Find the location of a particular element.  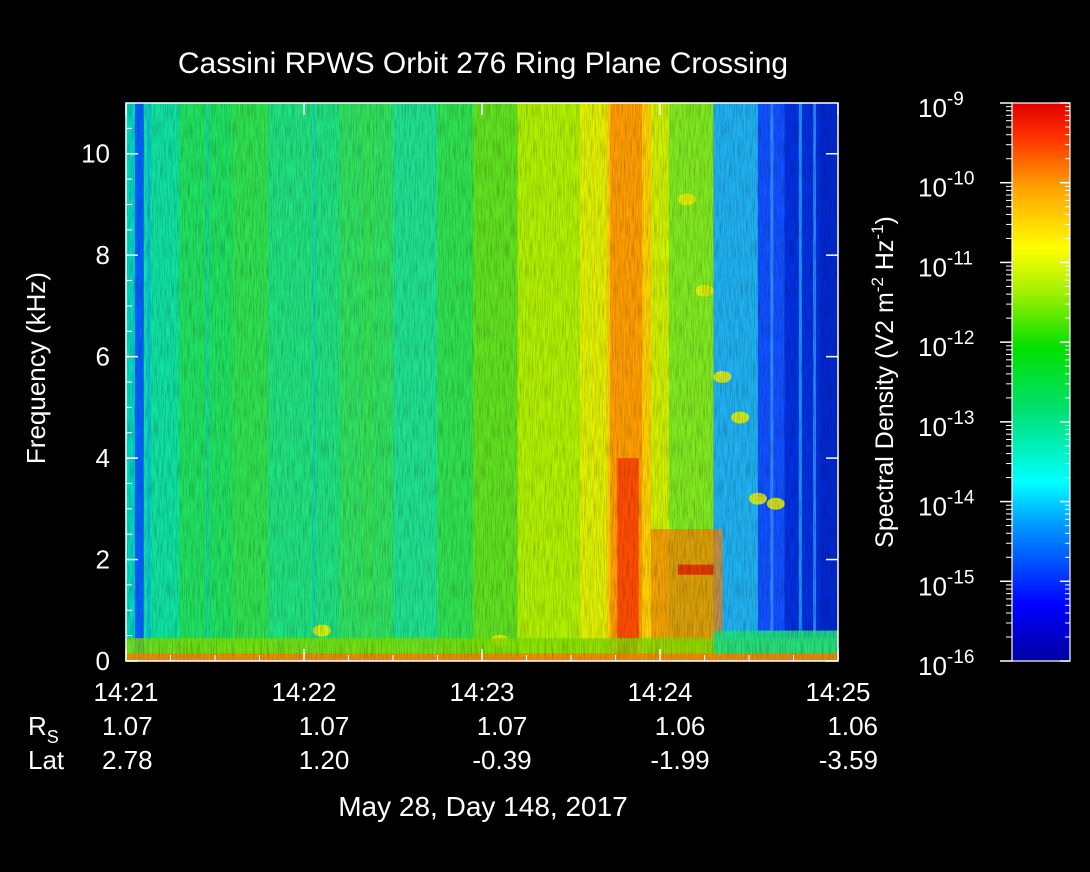

x-tick-label: 14:25 is located at coordinates (837, 692).